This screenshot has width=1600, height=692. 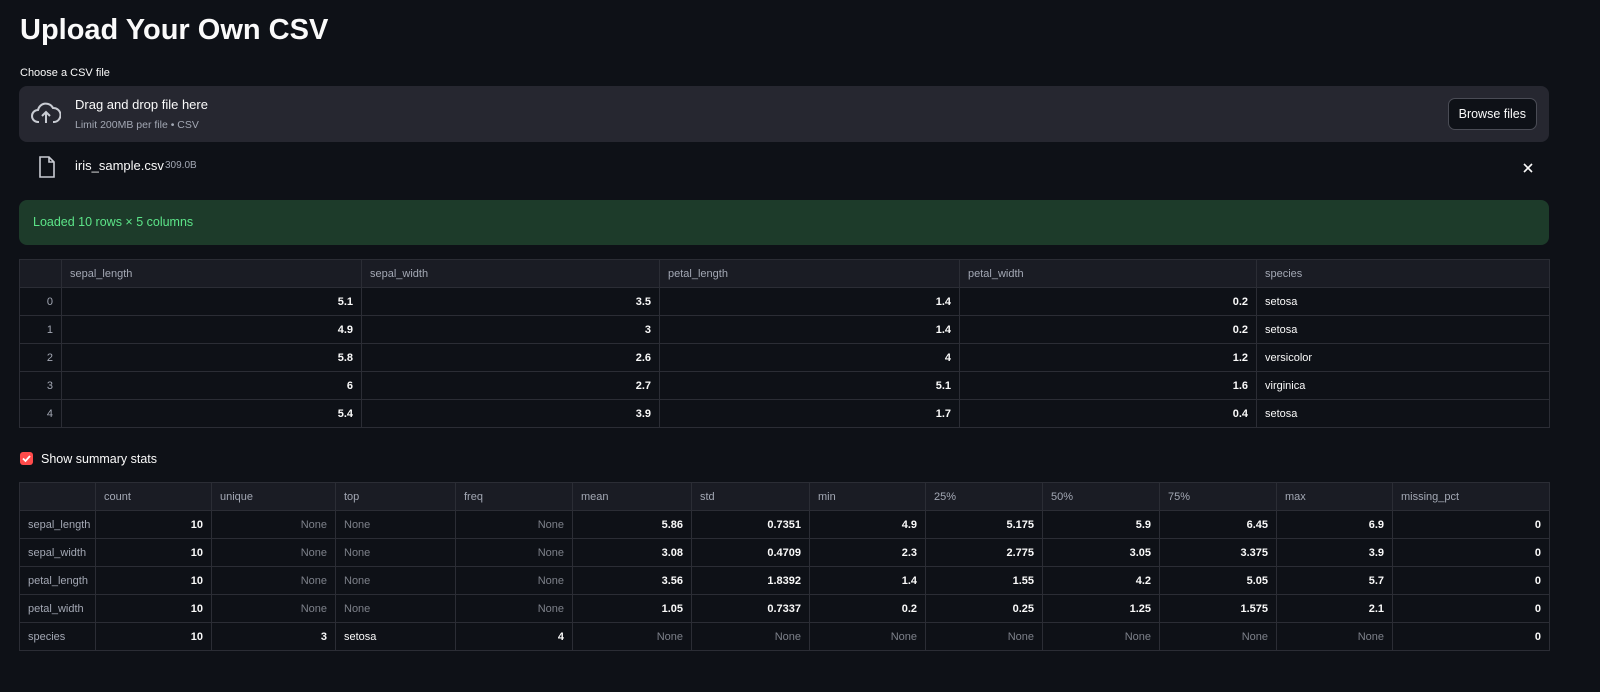 What do you see at coordinates (1334, 608) in the screenshot?
I see `table-cell: 2.1` at bounding box center [1334, 608].